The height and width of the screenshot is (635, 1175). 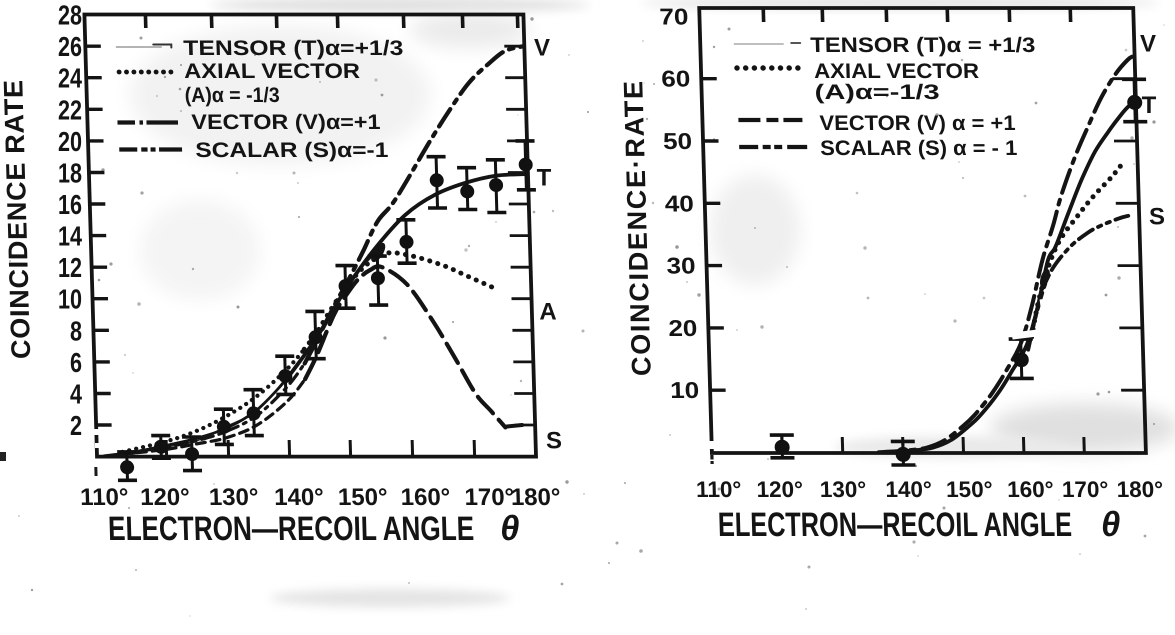 What do you see at coordinates (76, 425) in the screenshot?
I see `svg-text: 2` at bounding box center [76, 425].